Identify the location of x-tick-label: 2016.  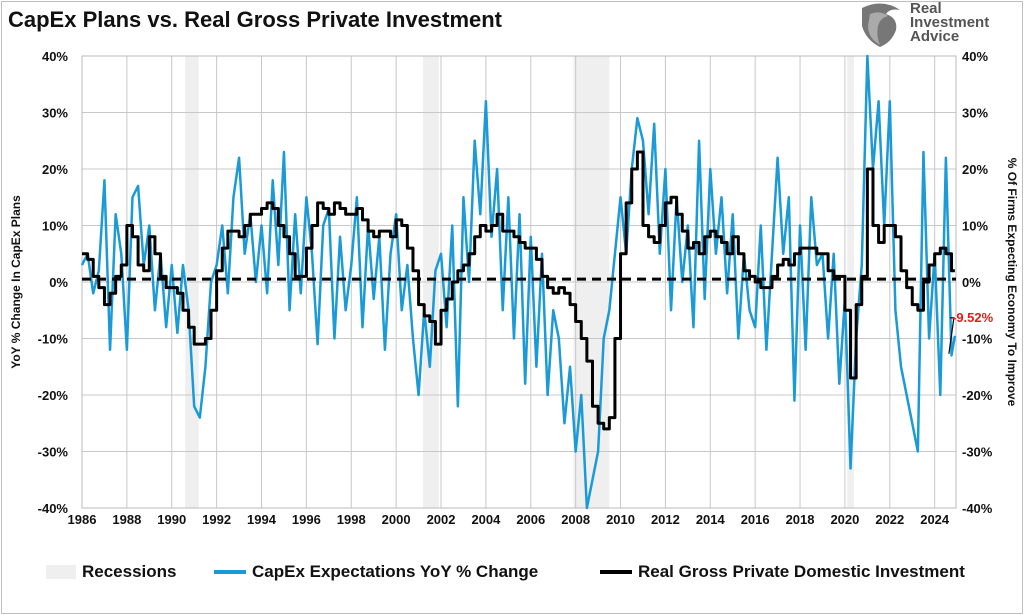
(755, 519).